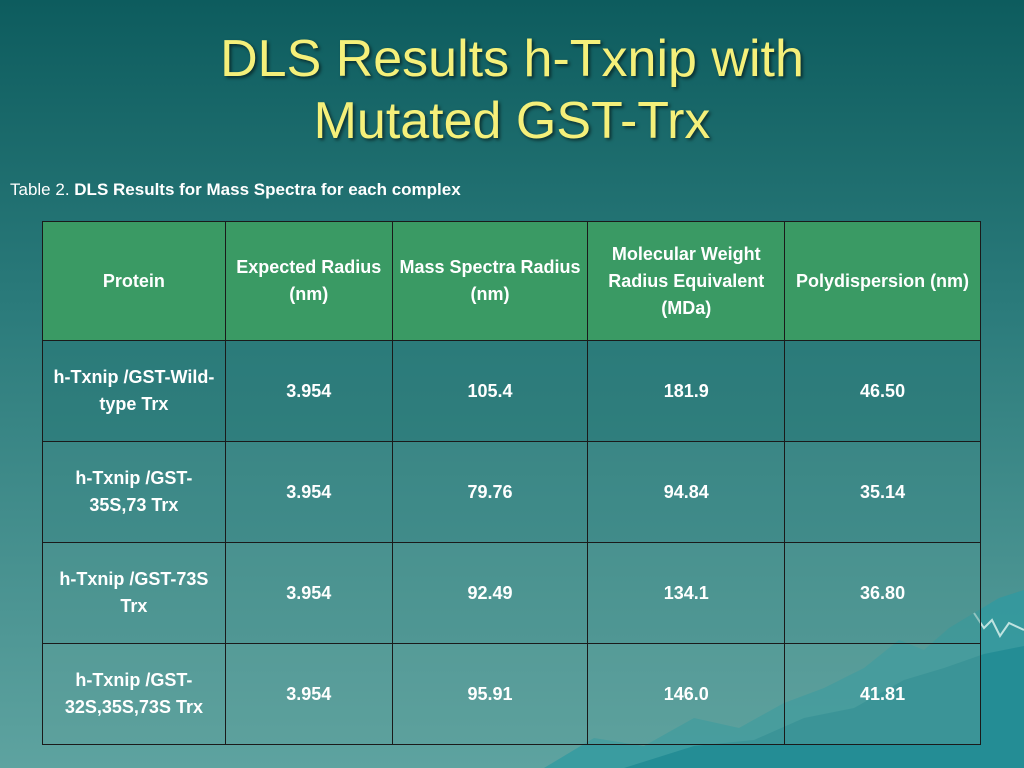 Image resolution: width=1024 pixels, height=768 pixels. Describe the element at coordinates (686, 492) in the screenshot. I see `cell-molecular-weight: 94.84` at that location.